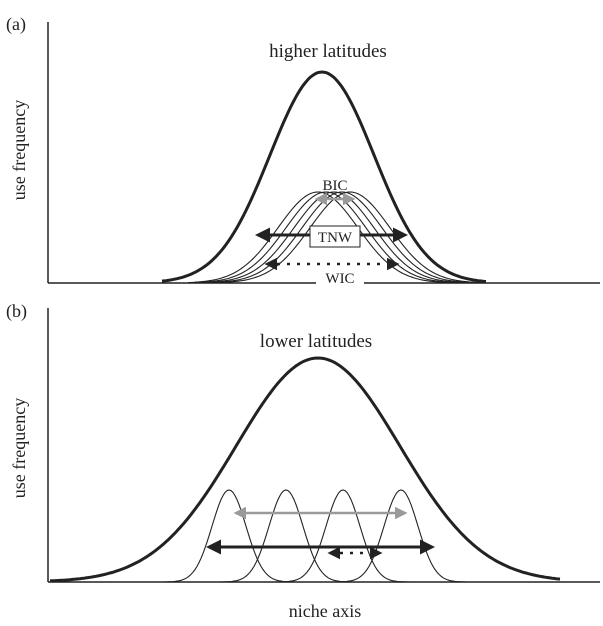 This screenshot has height=626, width=603. Describe the element at coordinates (328, 51) in the screenshot. I see `panel-a-title: higher latitudes` at that location.